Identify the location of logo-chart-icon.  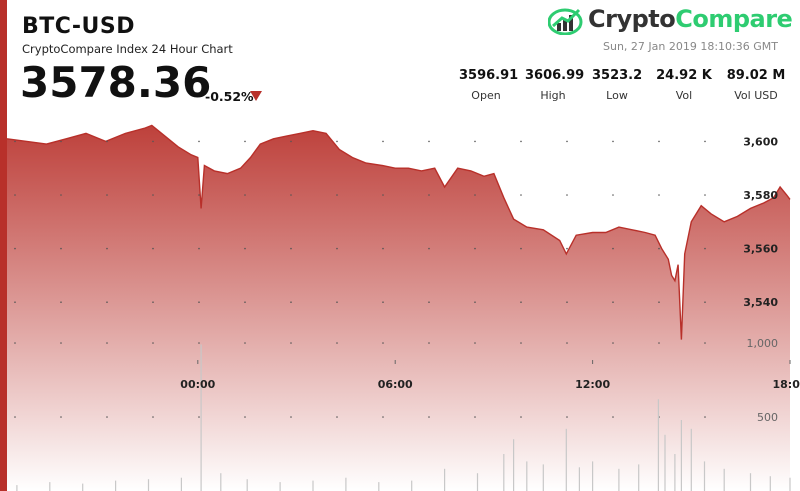
(565, 21).